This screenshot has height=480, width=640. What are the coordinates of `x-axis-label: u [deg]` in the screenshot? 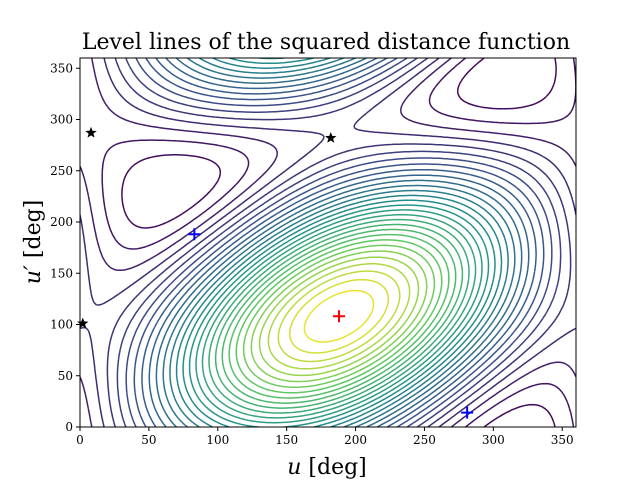 It's located at (327, 467).